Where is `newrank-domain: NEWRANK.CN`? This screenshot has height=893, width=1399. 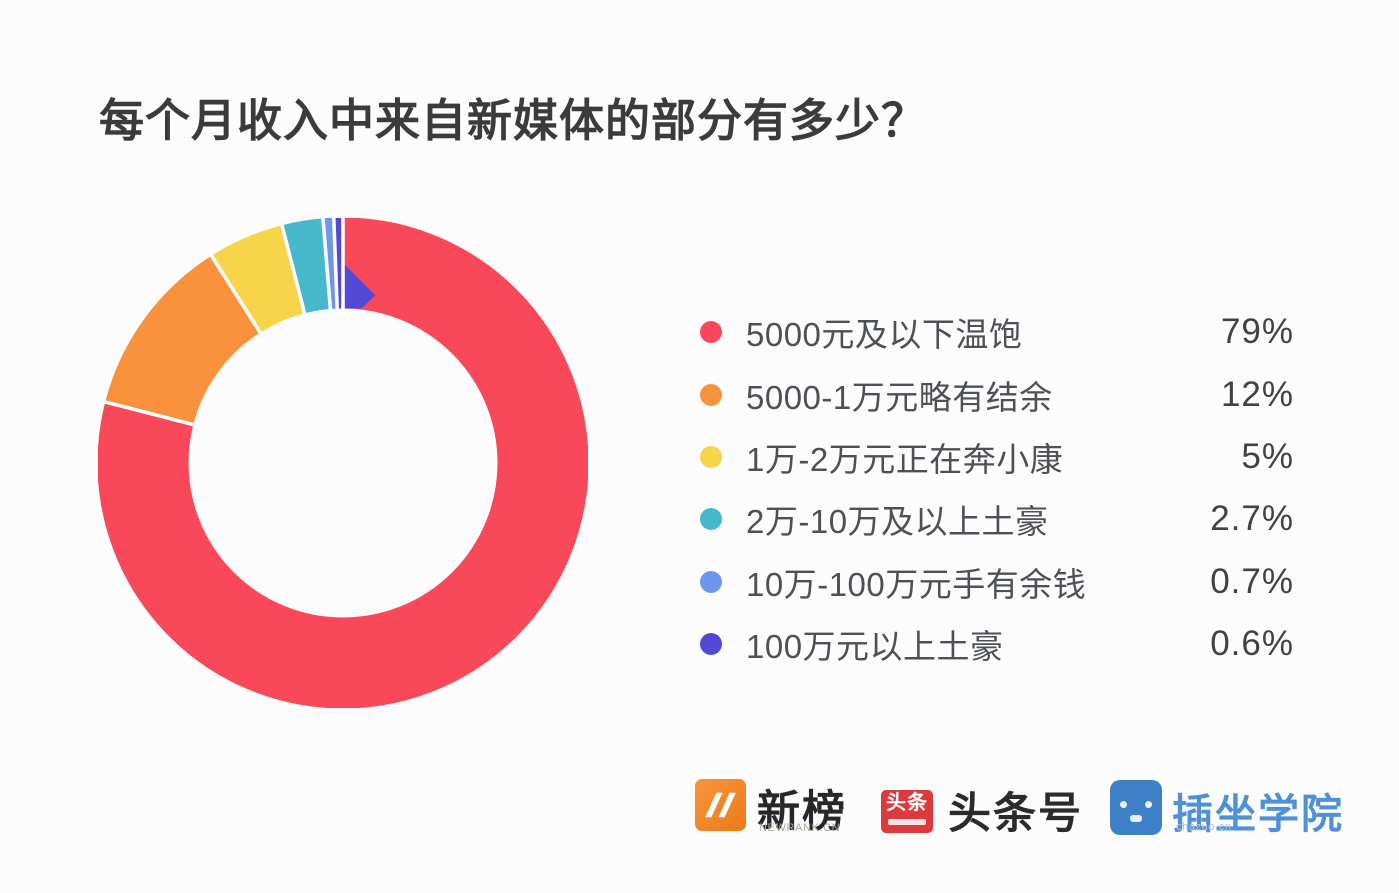
newrank-domain: NEWRANK.CN is located at coordinates (800, 828).